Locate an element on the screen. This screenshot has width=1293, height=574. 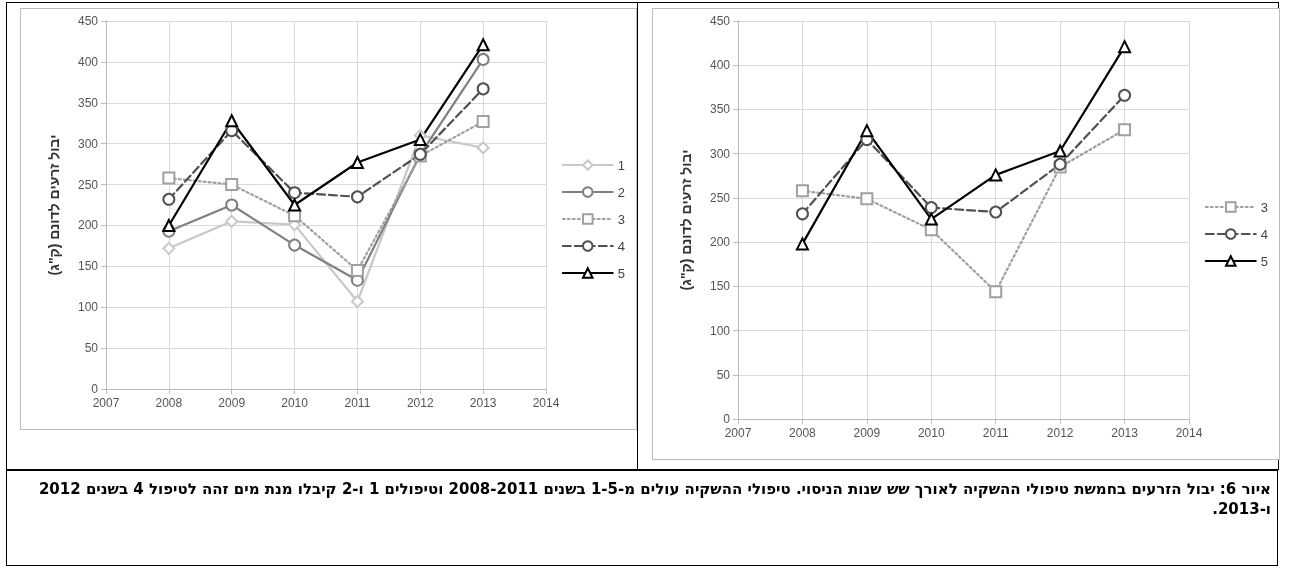
legend-label: 2 is located at coordinates (621, 192).